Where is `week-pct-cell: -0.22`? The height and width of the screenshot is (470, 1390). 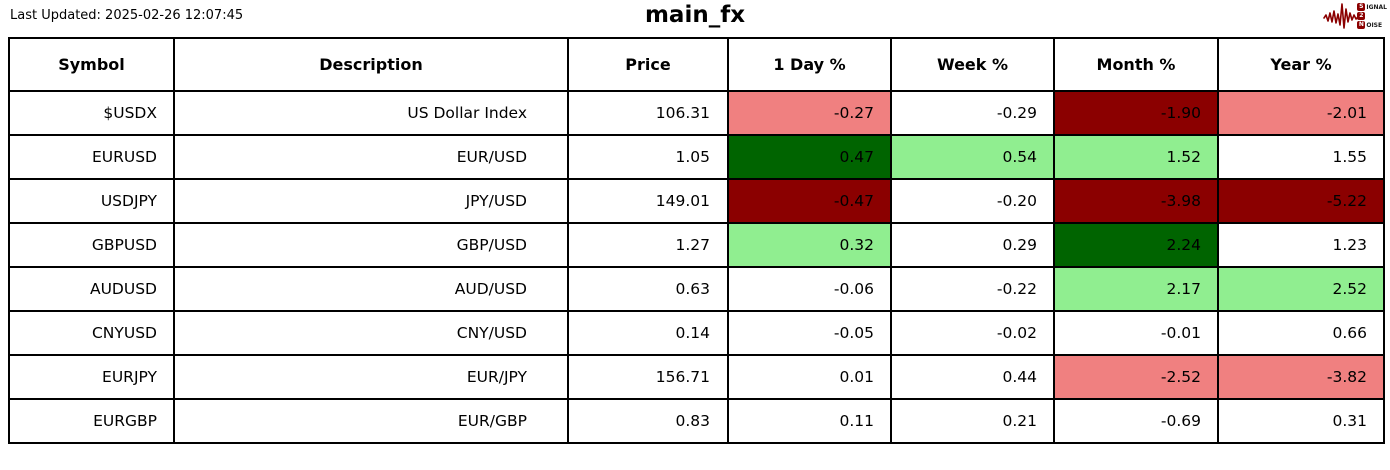
week-pct-cell: -0.22 is located at coordinates (972, 289).